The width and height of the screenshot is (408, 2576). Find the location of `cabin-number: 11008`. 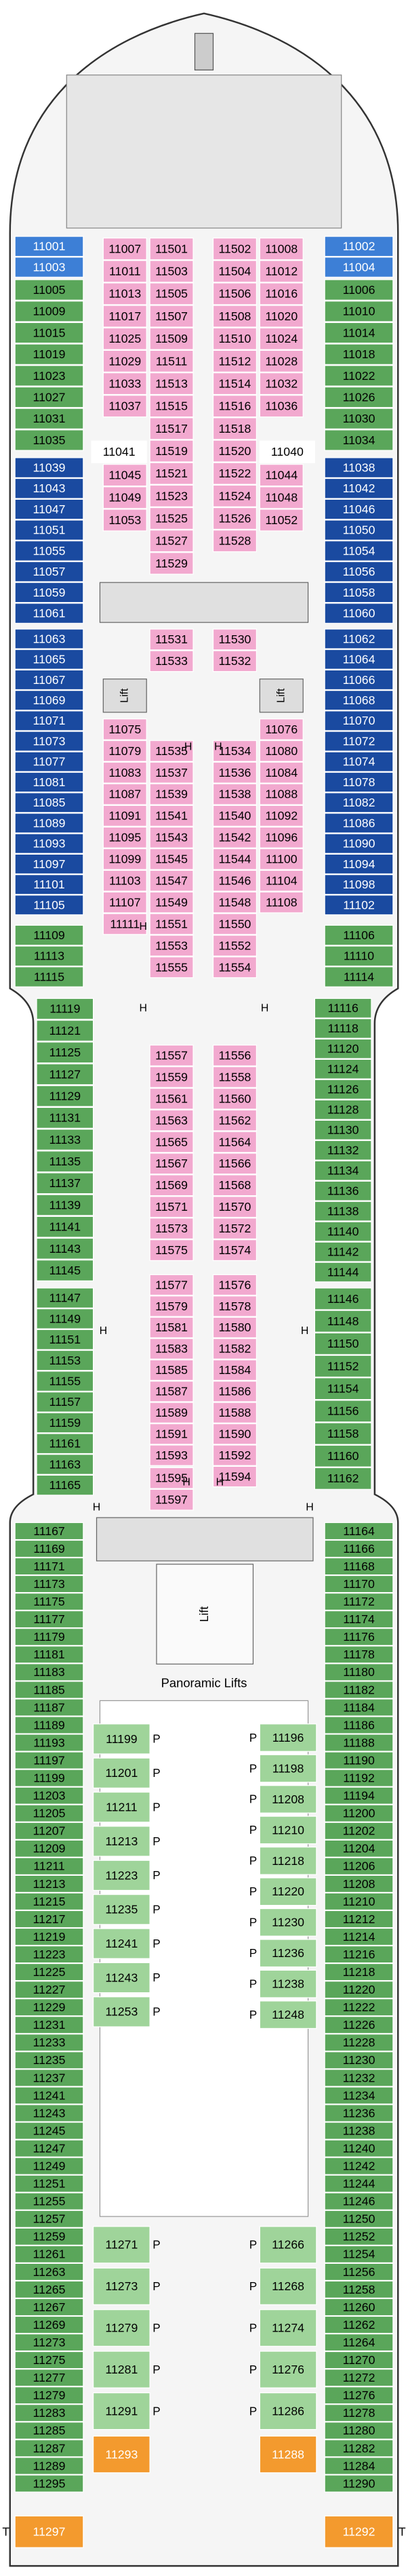

cabin-number: 11008 is located at coordinates (281, 248).